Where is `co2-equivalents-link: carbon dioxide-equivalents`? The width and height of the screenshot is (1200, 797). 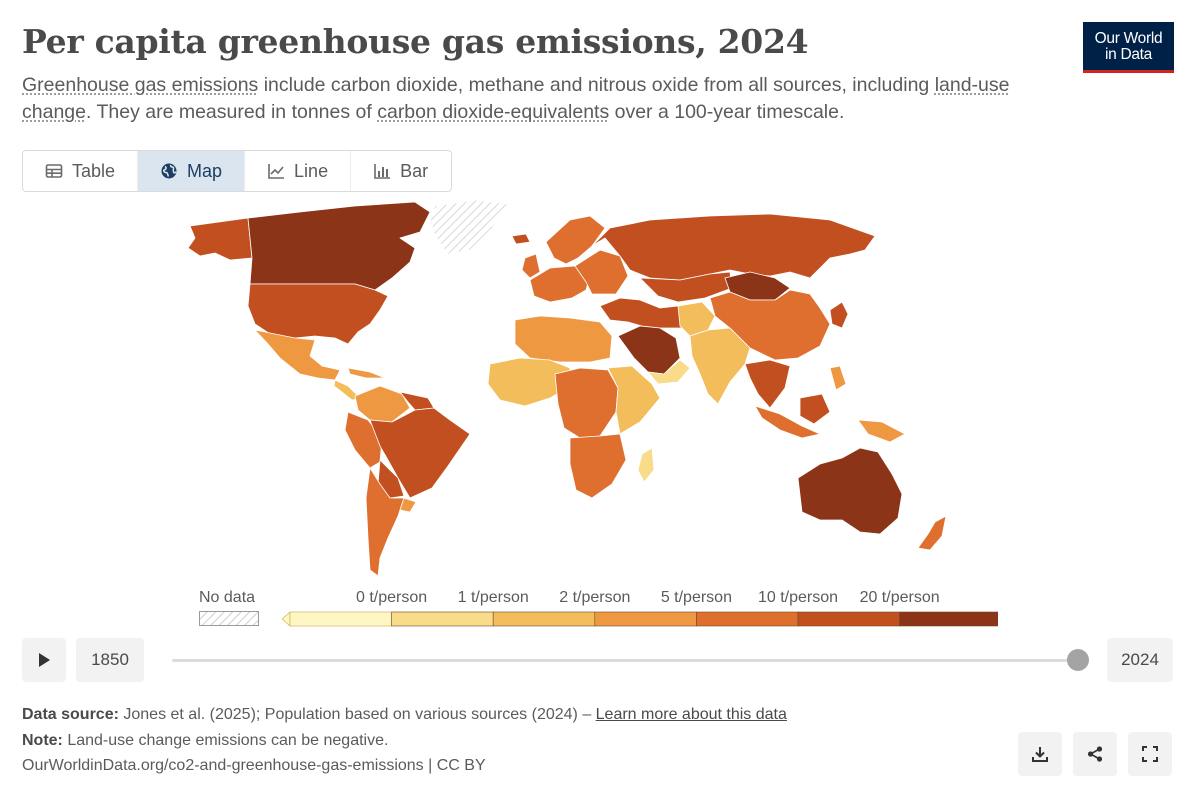 co2-equivalents-link: carbon dioxide-equivalents is located at coordinates (493, 112).